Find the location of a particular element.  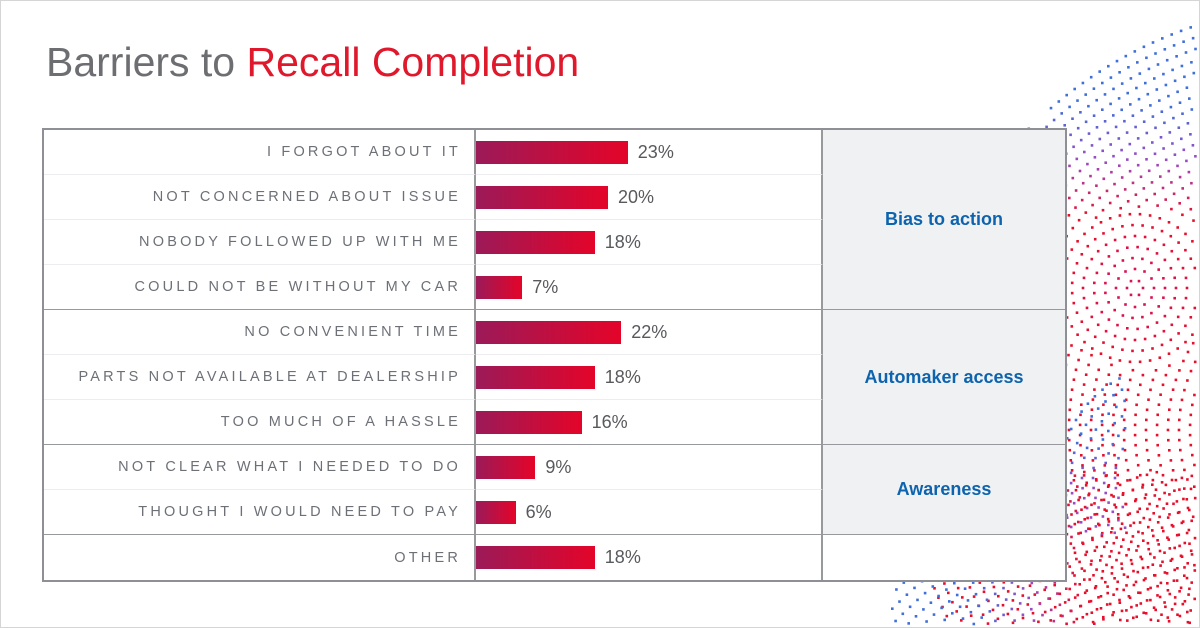

page-title: Barriers to Recall Completion is located at coordinates (313, 62).